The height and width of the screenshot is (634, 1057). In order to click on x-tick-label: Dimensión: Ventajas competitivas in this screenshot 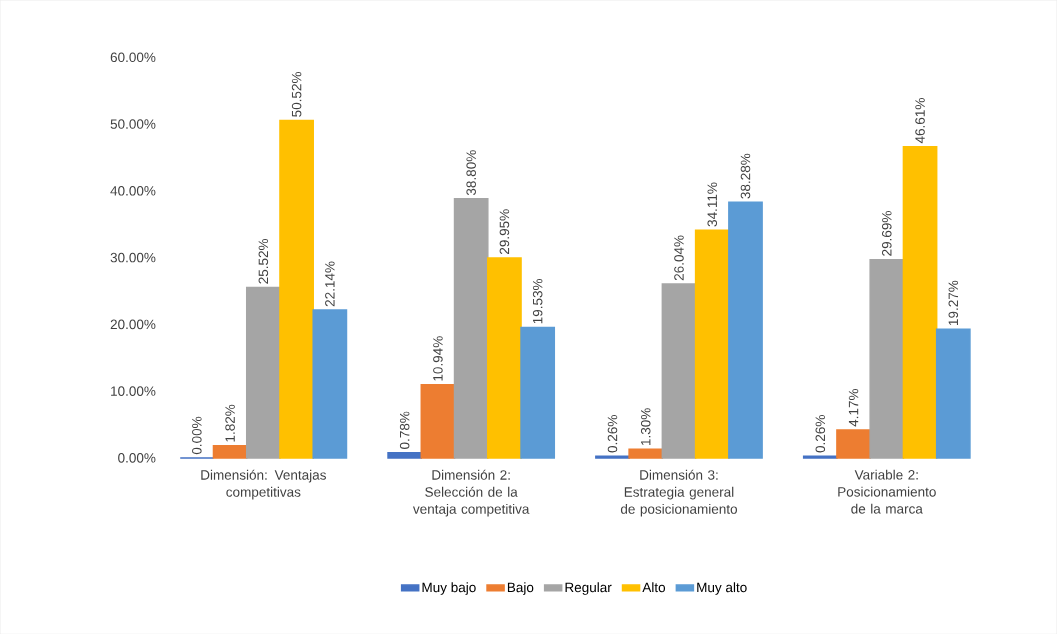, I will do `click(263, 484)`.